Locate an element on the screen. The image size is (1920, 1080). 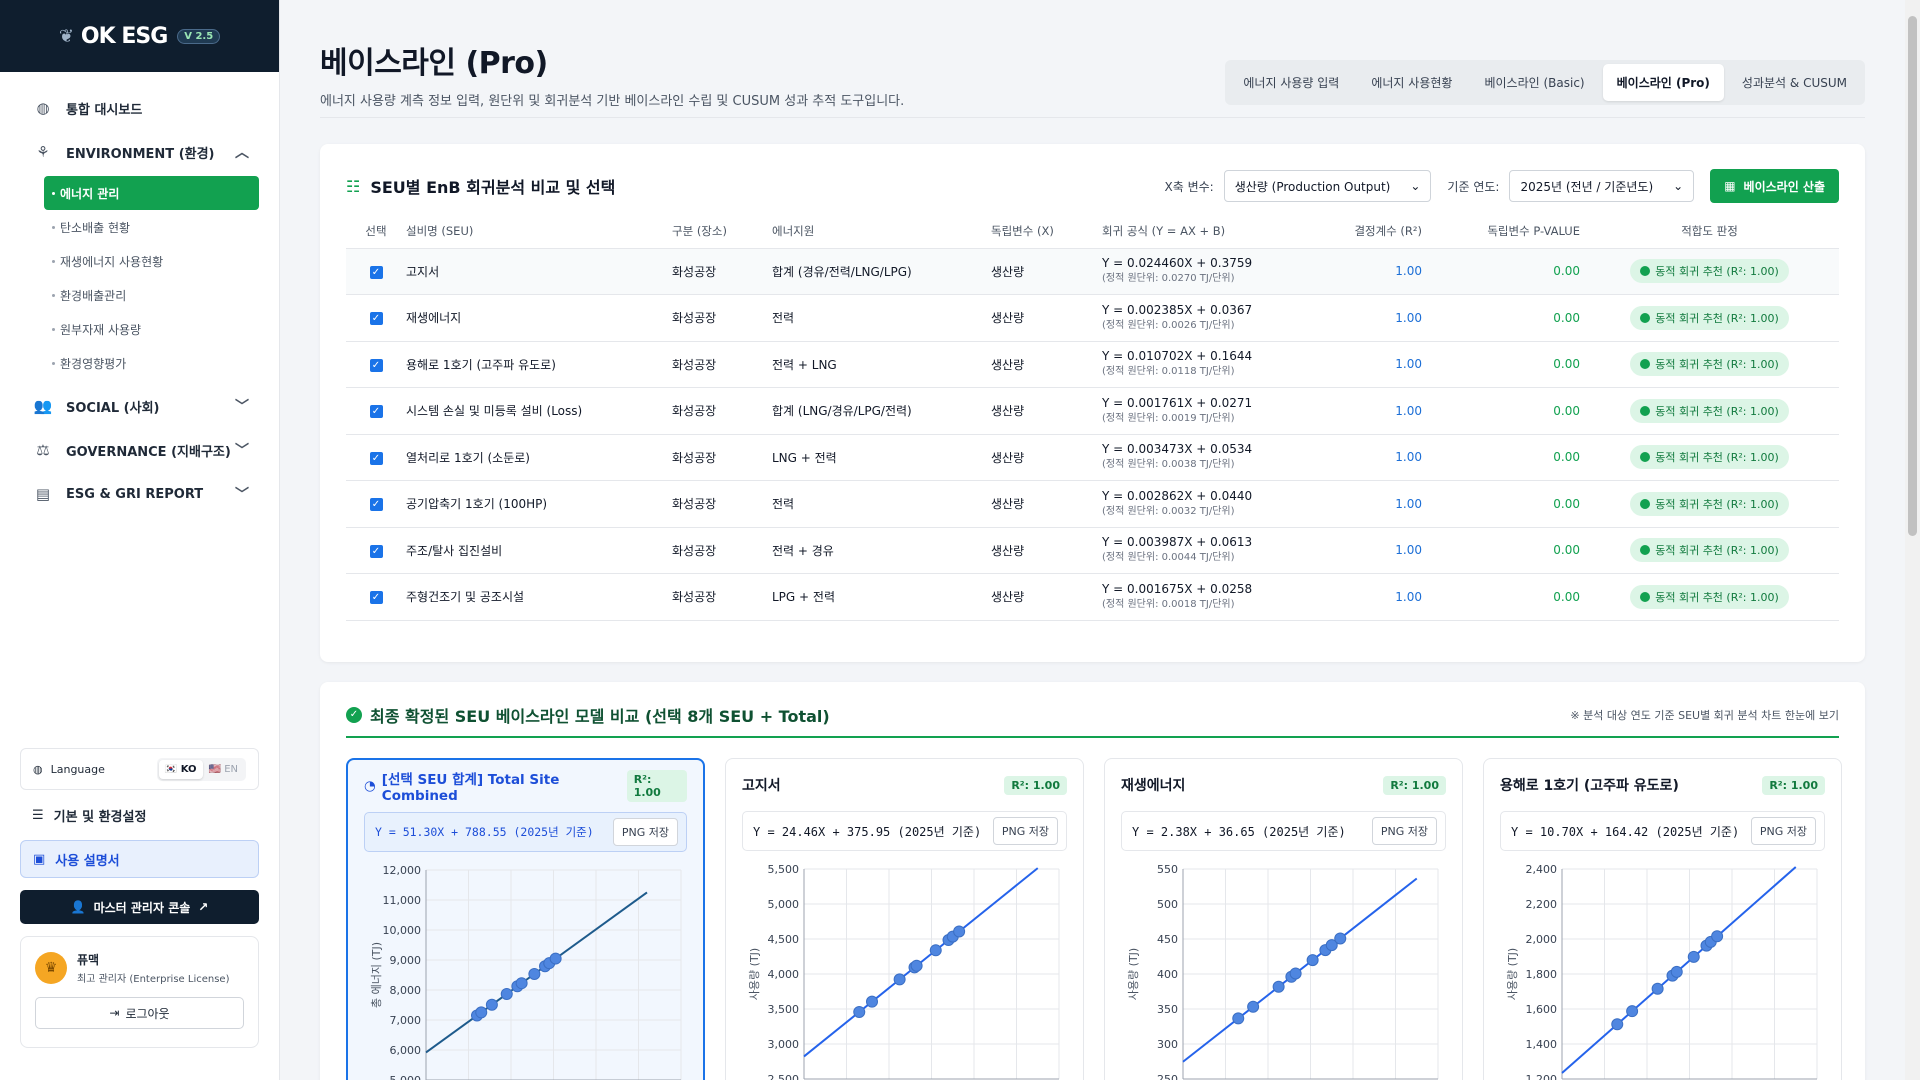
y-tick-label: 12,000 is located at coordinates (402, 870).